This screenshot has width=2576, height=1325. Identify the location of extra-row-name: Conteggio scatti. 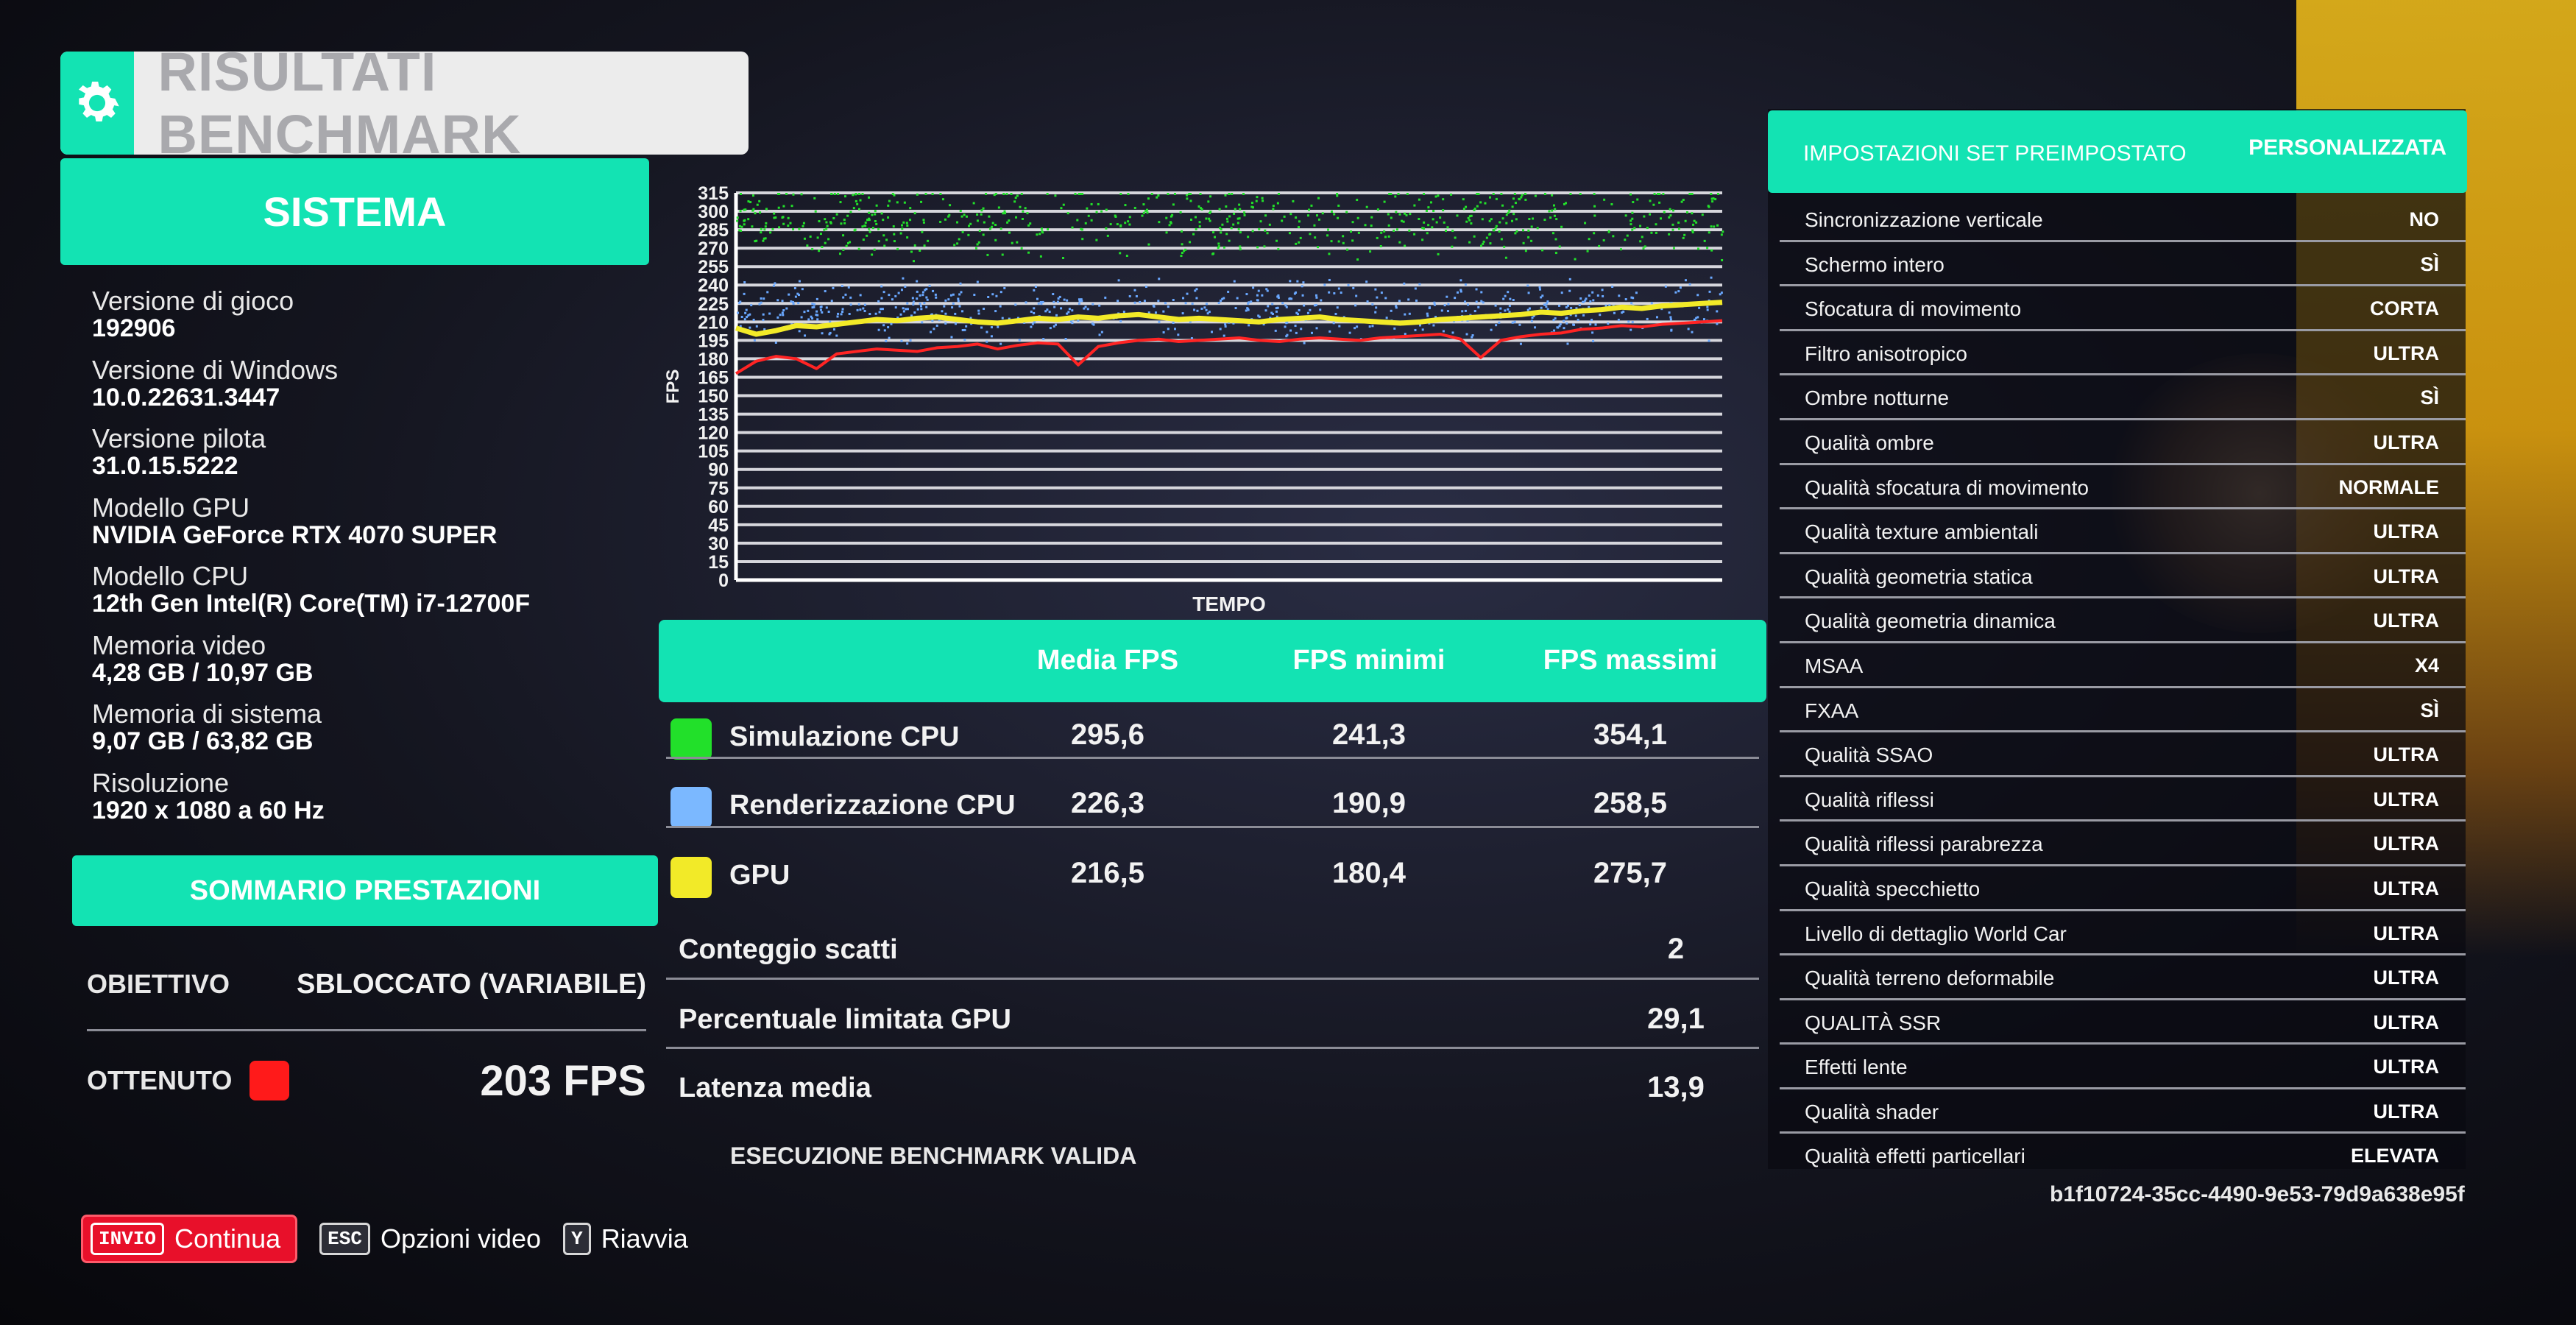
(788, 949).